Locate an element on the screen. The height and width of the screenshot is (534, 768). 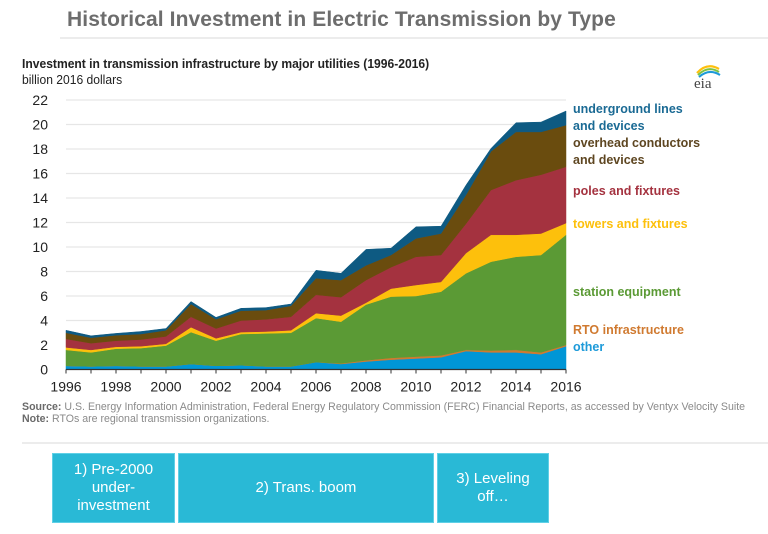
x-tick-label: 2016 is located at coordinates (565, 387).